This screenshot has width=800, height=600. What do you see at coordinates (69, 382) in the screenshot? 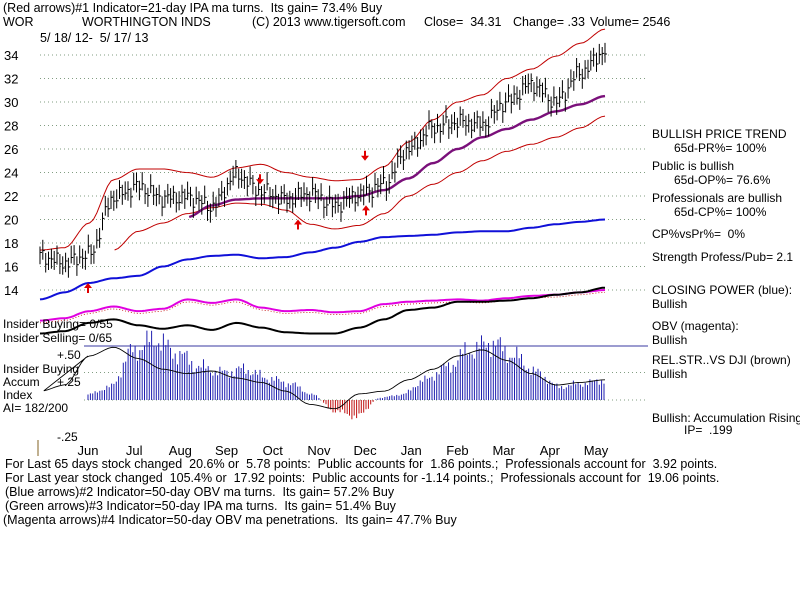
I see `acc-axis-p25: +.25` at bounding box center [69, 382].